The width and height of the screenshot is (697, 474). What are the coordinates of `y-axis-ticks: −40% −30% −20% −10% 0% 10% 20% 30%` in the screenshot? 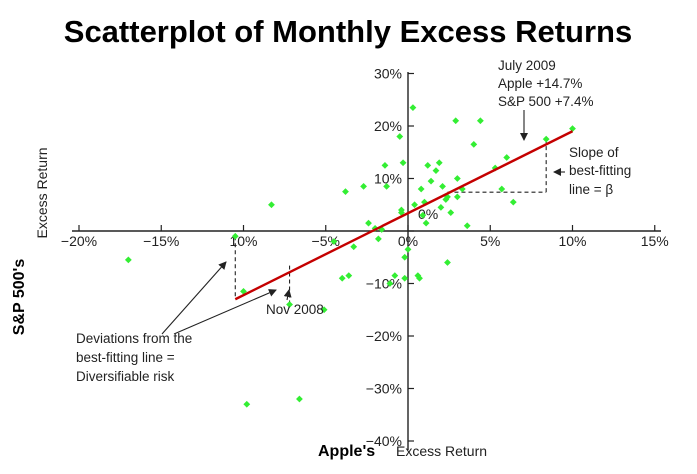 It's located at (402, 258).